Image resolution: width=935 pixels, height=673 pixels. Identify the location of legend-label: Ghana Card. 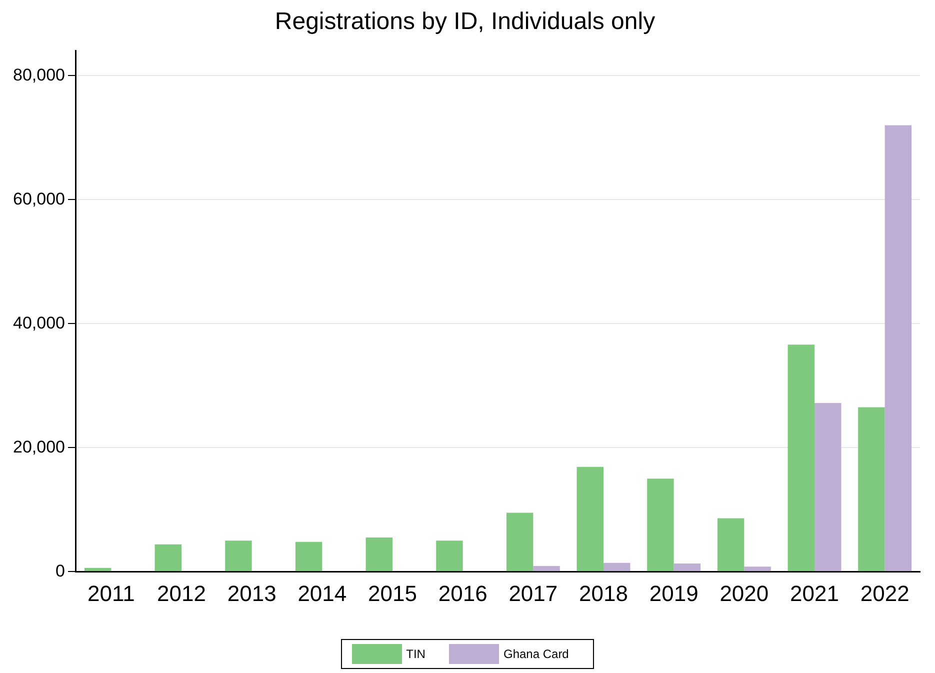
(536, 654).